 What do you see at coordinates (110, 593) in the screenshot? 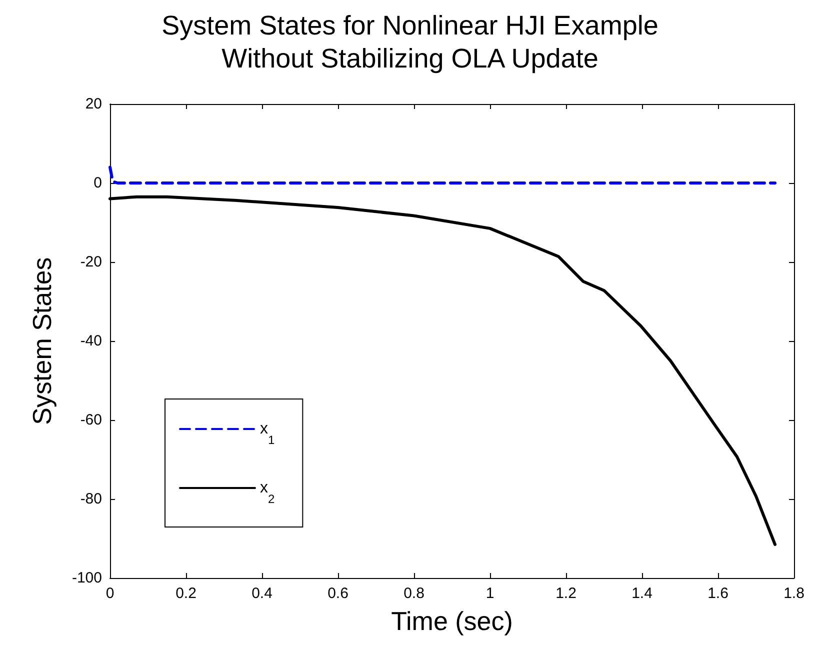
I see `x-tick-label: 0` at bounding box center [110, 593].